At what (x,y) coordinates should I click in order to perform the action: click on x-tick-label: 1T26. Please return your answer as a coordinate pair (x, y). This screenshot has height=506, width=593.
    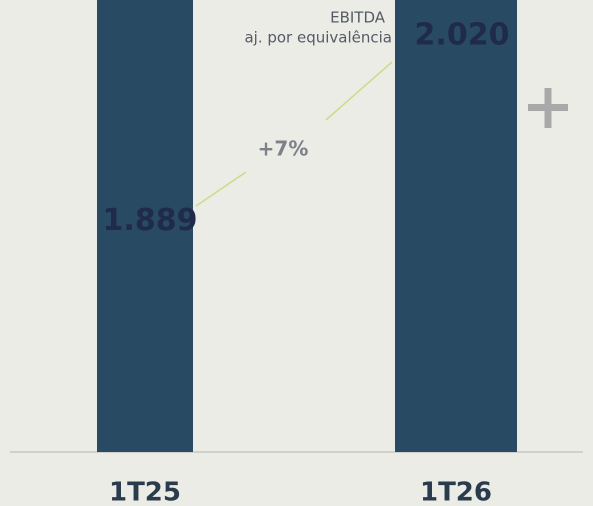
    Looking at the image, I should click on (456, 492).